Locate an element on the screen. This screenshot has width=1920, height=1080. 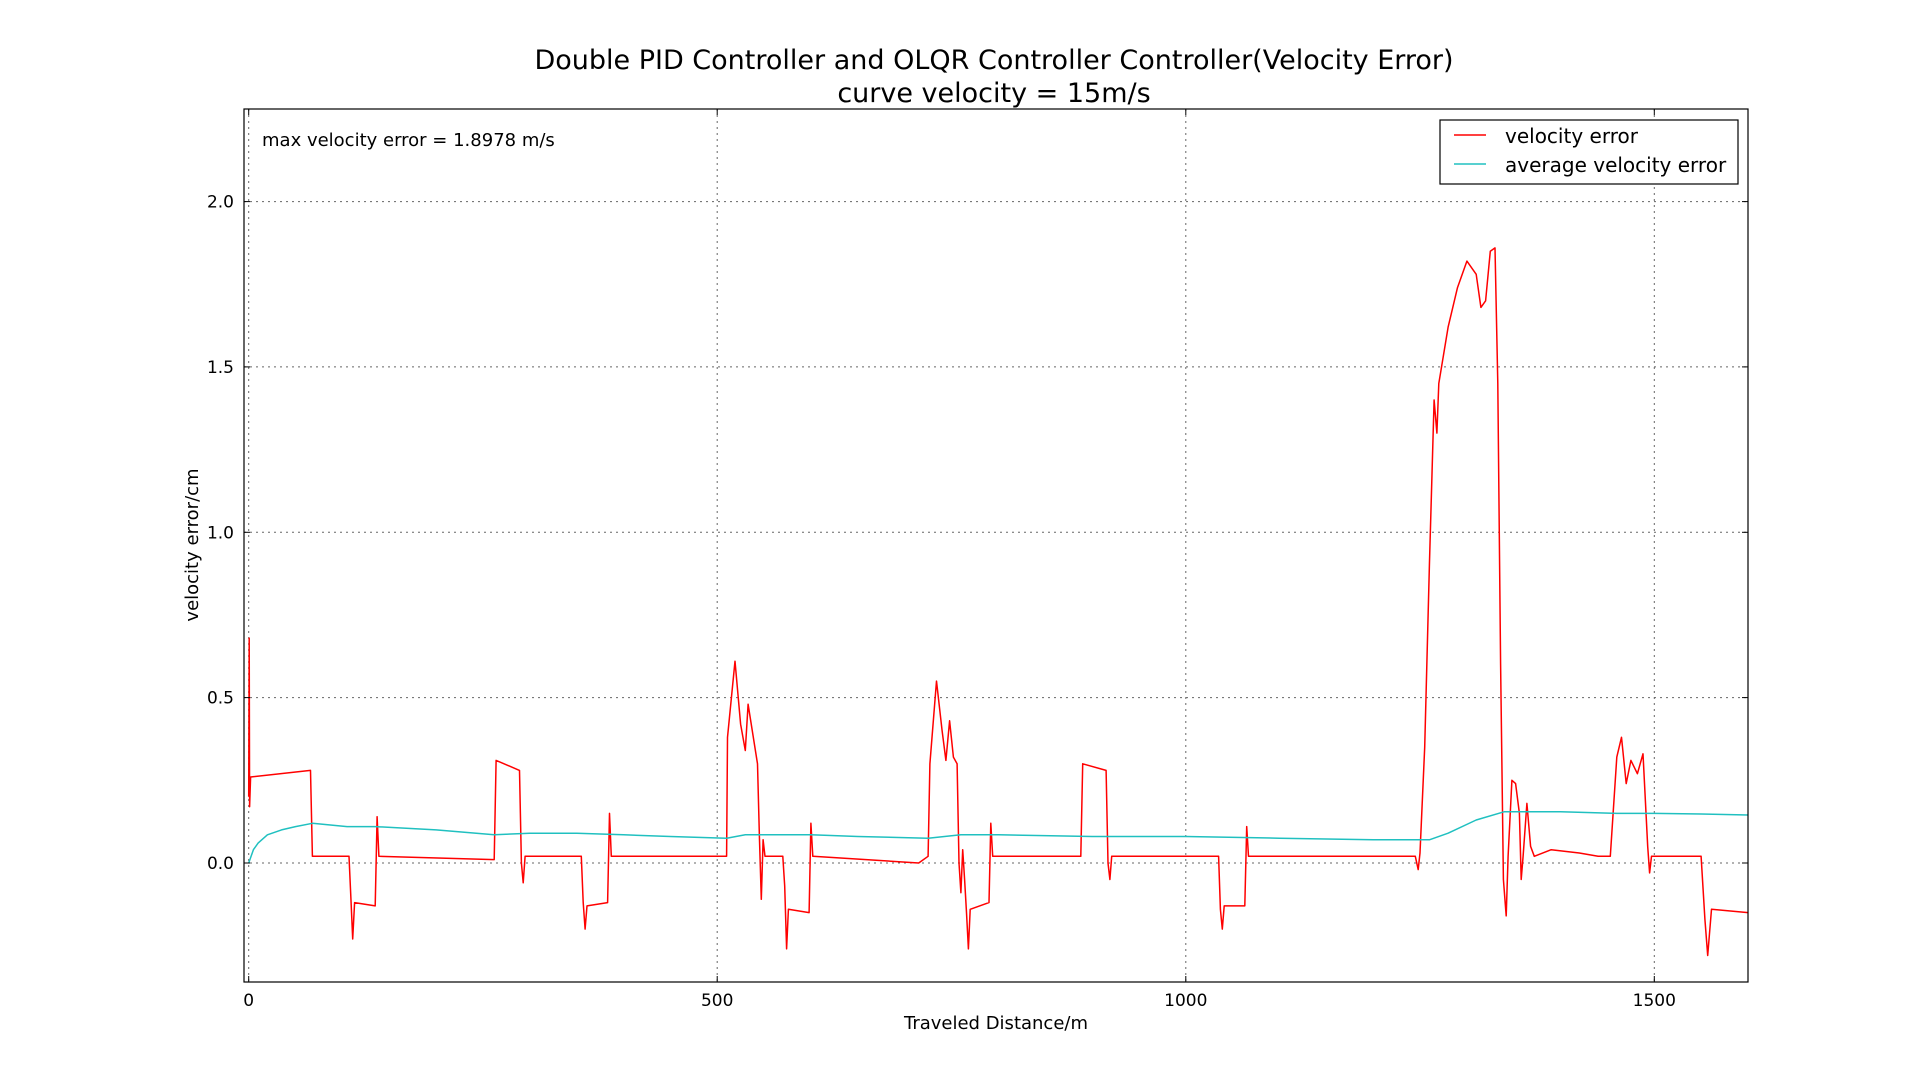
y-tick-label: 0.0 is located at coordinates (220, 864).